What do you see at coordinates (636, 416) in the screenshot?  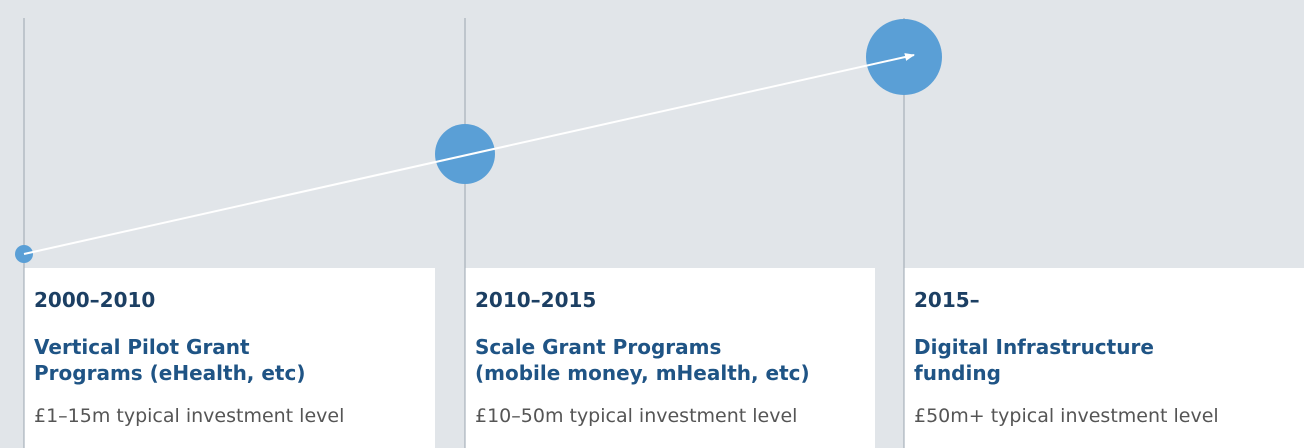 I see `stage-investment: £10–50m typical investment level` at bounding box center [636, 416].